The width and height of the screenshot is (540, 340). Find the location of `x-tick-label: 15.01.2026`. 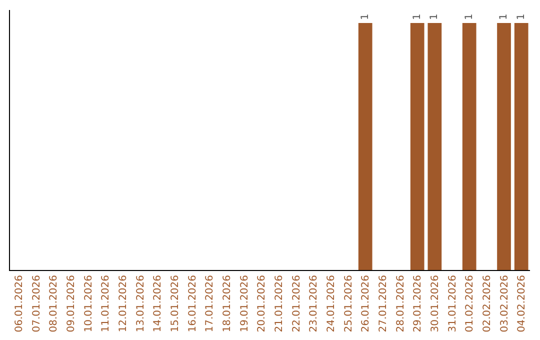

x-tick-label: 15.01.2026 is located at coordinates (175, 303).